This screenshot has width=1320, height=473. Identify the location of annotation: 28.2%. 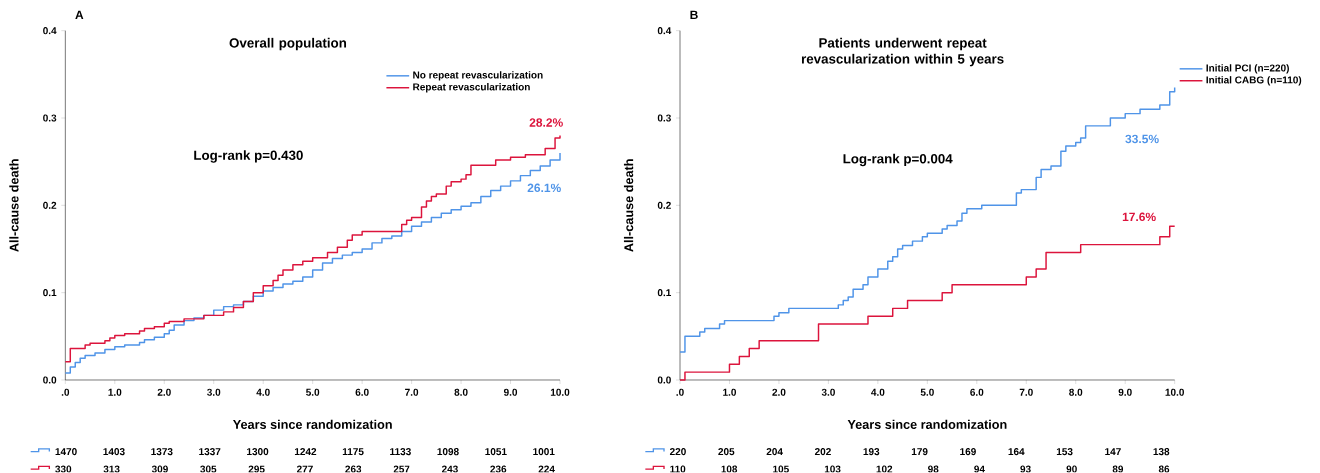
(546, 122).